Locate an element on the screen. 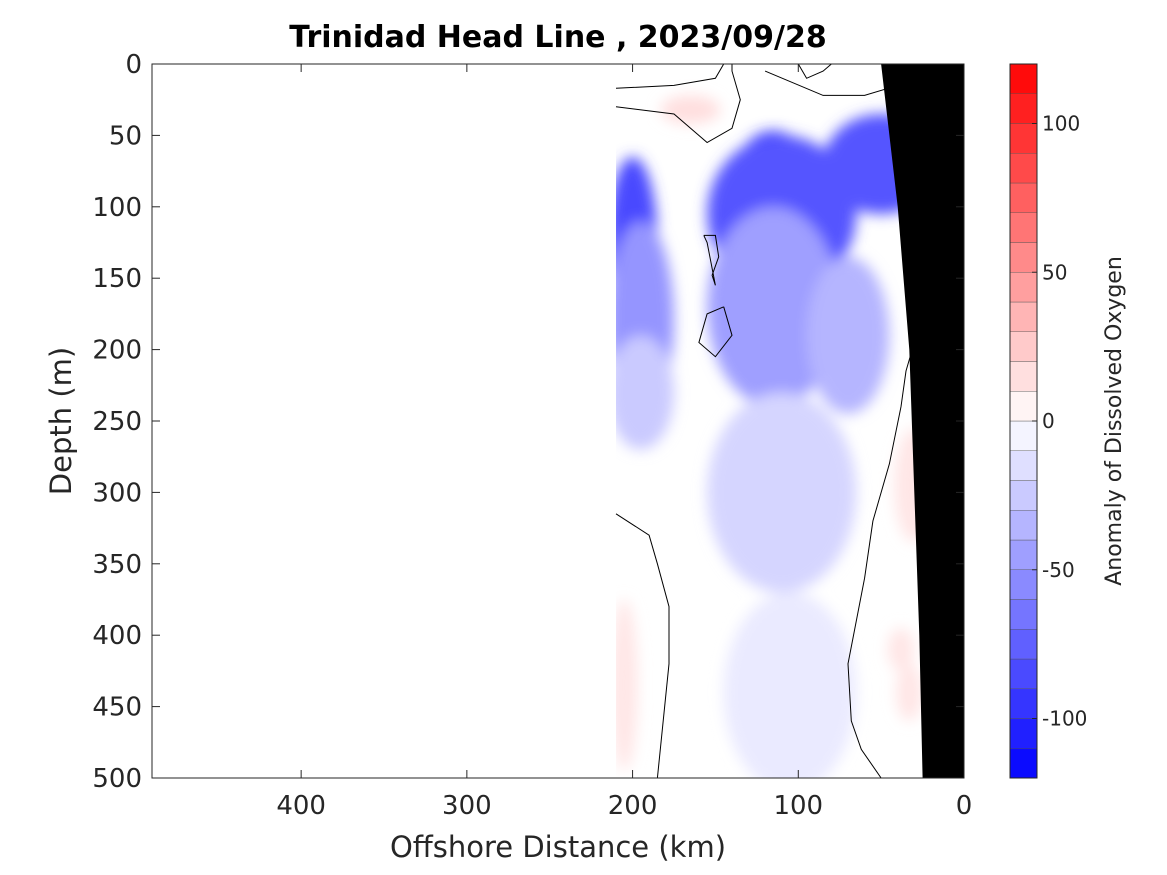 The width and height of the screenshot is (1167, 875). colorbar-tick-label: -100 is located at coordinates (1064, 719).